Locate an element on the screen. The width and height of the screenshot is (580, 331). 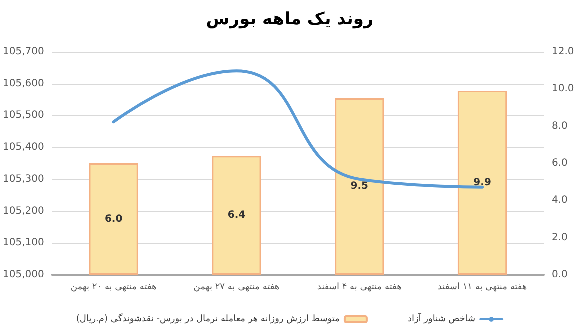
y2-tick-label: 12.0 is located at coordinates (563, 52).